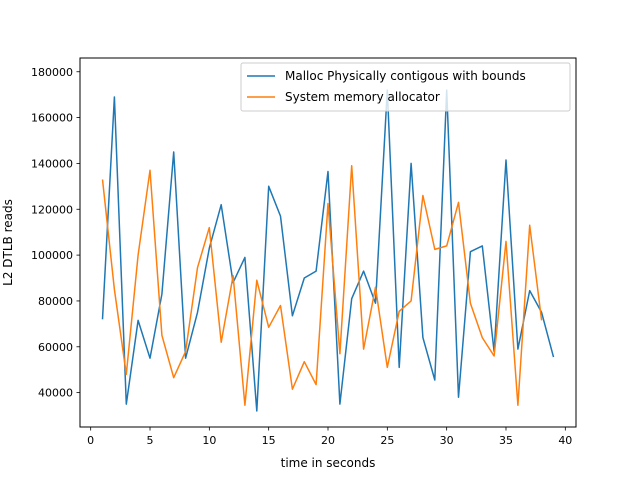  Describe the element at coordinates (565, 440) in the screenshot. I see `x-tick-label: 40` at that location.